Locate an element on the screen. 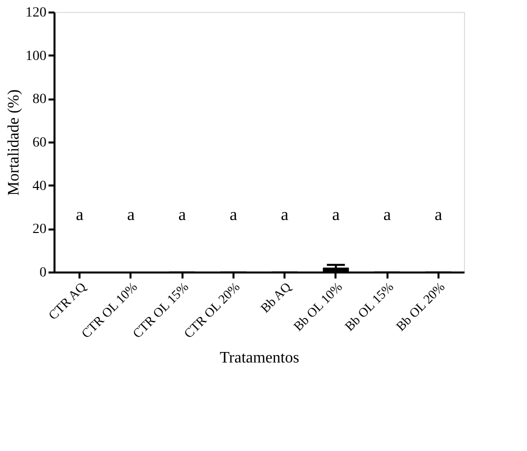 This screenshot has width=527, height=451. y-tick-label: 0 is located at coordinates (43, 273).